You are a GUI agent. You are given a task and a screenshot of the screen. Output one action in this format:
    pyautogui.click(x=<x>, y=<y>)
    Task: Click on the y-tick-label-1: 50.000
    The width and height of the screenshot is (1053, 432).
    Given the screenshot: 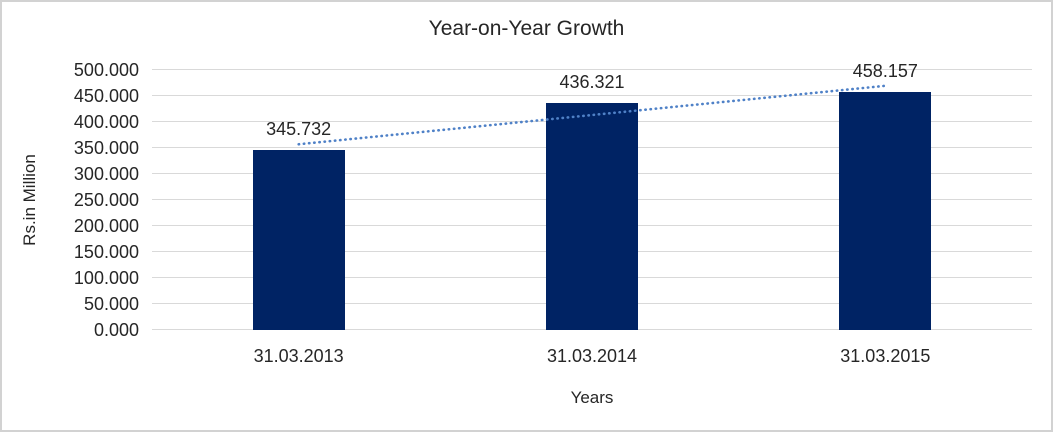 What is the action you would take?
    pyautogui.click(x=111, y=304)
    